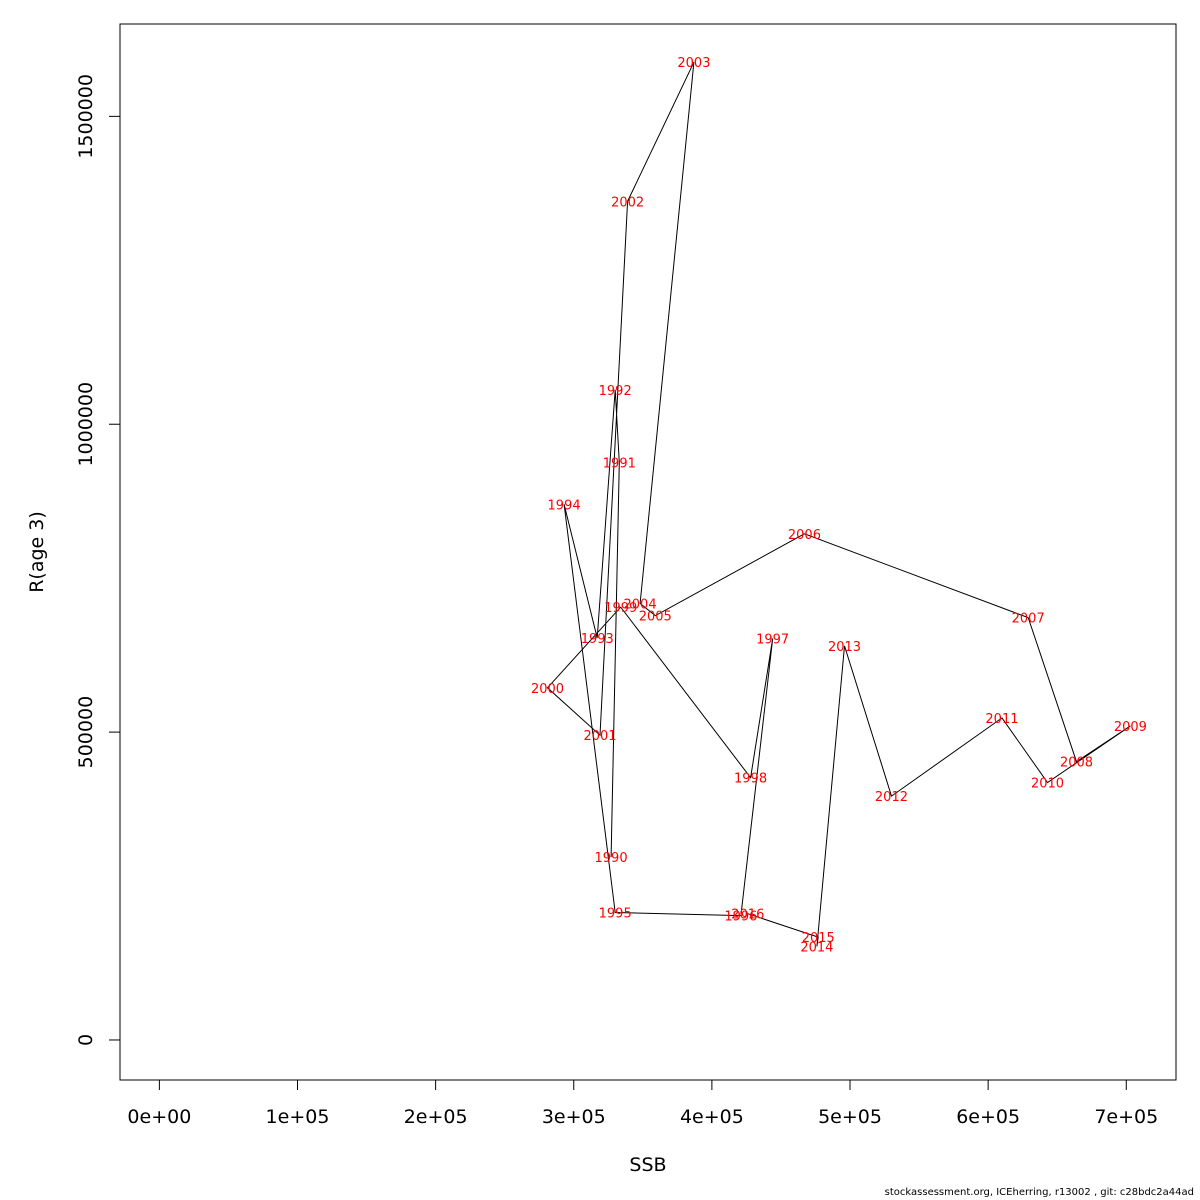  What do you see at coordinates (844, 647) in the screenshot?
I see `point-label-2013: 2013` at bounding box center [844, 647].